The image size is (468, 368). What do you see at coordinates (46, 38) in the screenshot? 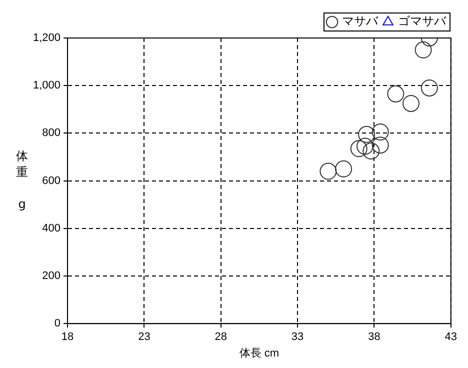
I see `y-tick-label: 1,200` at bounding box center [46, 38].